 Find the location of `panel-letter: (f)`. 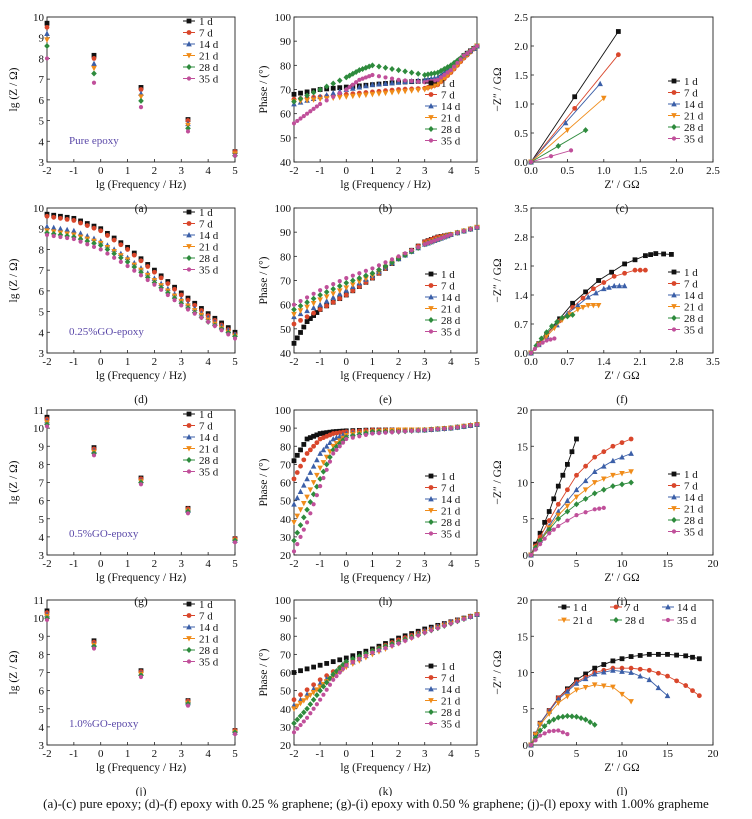

panel-letter: (f) is located at coordinates (622, 400).